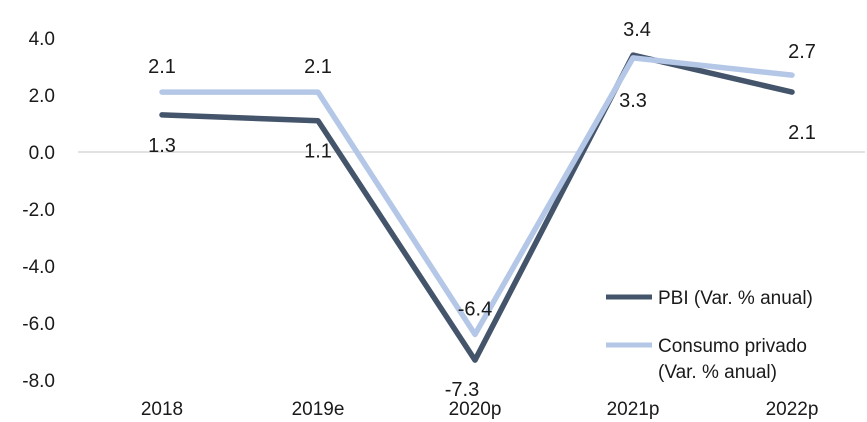 The image size is (867, 422). Describe the element at coordinates (475, 409) in the screenshot. I see `x-tick-label: 2020p` at that location.